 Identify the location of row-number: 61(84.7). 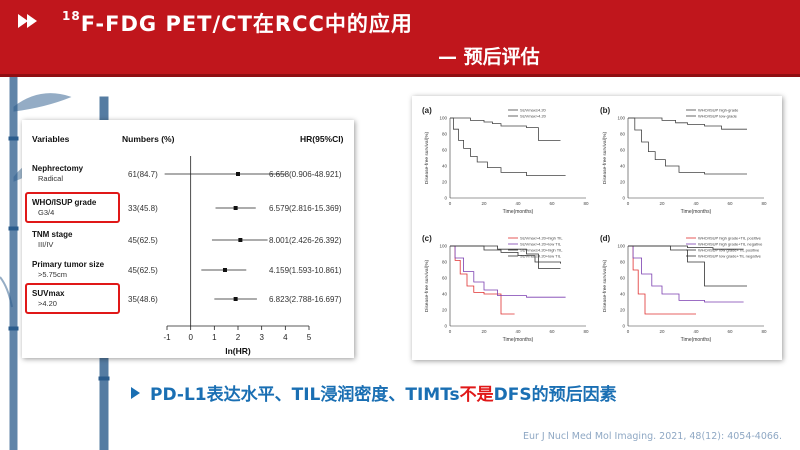
(143, 174).